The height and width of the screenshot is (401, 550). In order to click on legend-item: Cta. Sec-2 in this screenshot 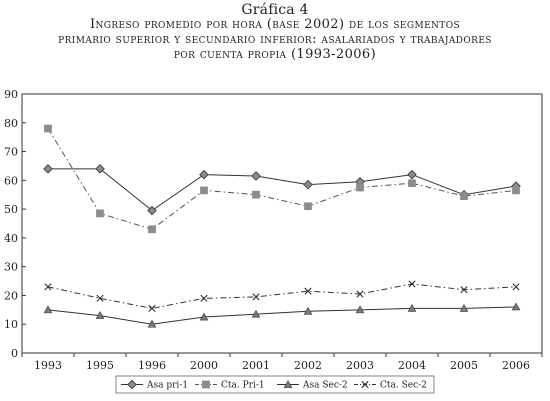, I will do `click(390, 386)`.